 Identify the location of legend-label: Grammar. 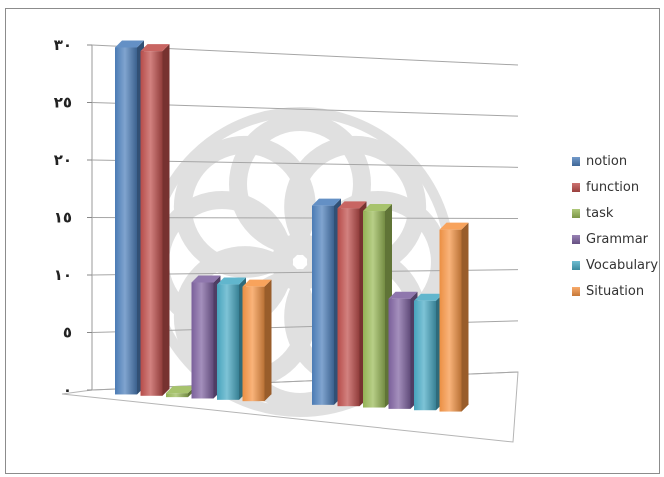
(617, 239).